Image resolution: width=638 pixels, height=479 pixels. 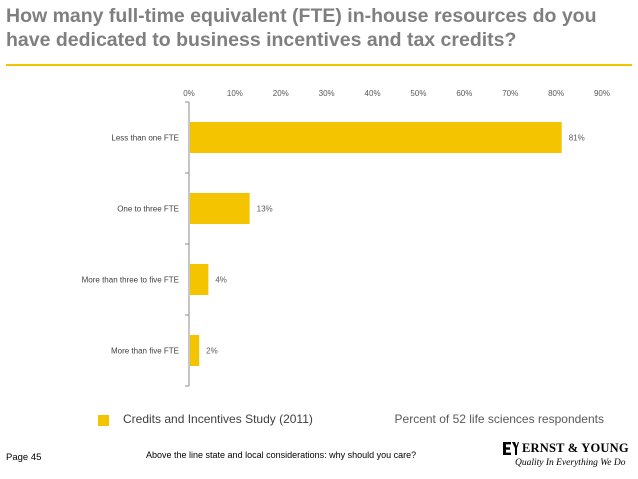 What do you see at coordinates (464, 93) in the screenshot?
I see `x-tick-label: 60%` at bounding box center [464, 93].